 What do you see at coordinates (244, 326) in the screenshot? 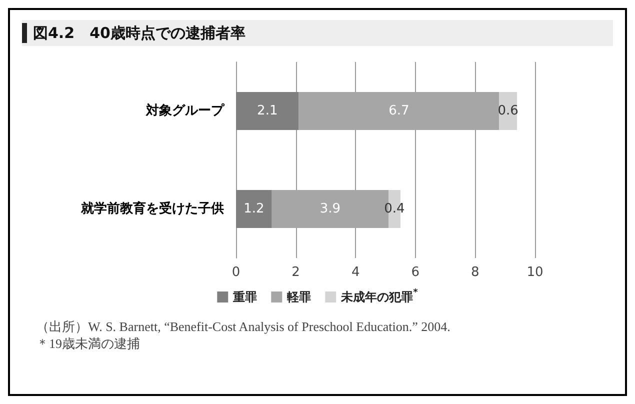
I see `text: （出所）W. S. Barnett, “Benefit-Cost Analysis of Preschool Education.” 2004.` at bounding box center [244, 326].